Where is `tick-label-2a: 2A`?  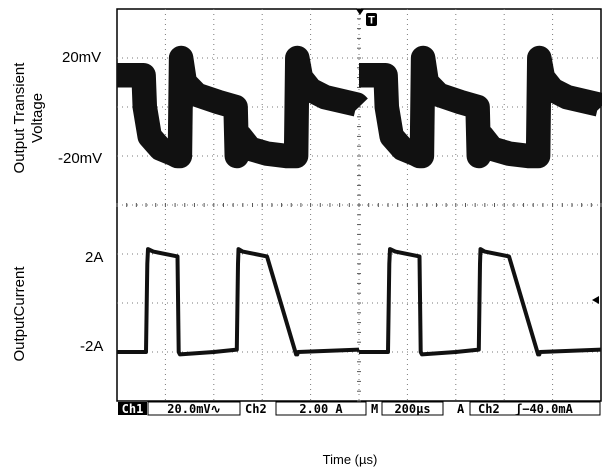
tick-label-2a: 2A is located at coordinates (94, 257).